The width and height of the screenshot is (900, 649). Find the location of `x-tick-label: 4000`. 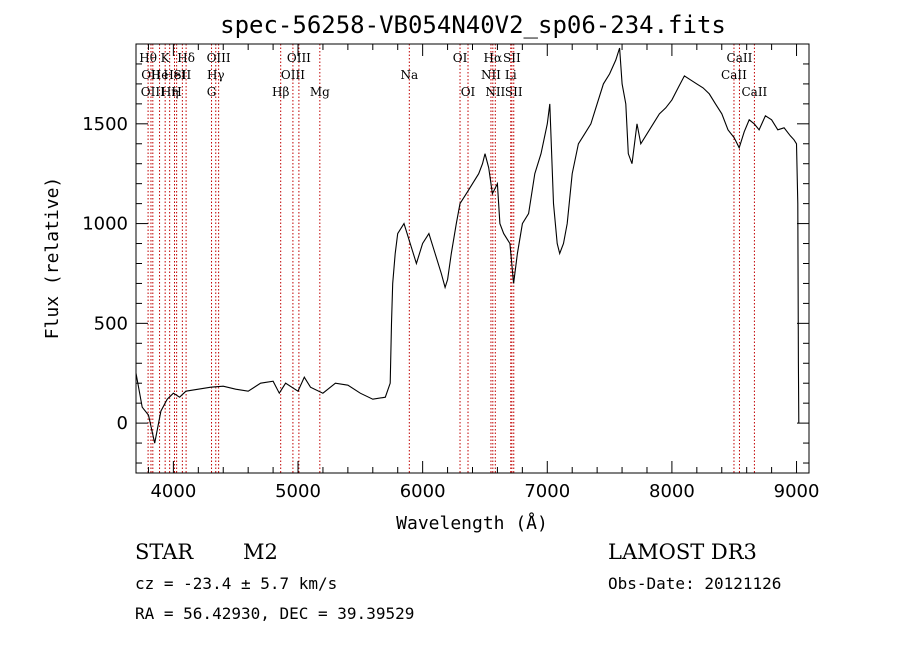

x-tick-label: 4000 is located at coordinates (173, 491).